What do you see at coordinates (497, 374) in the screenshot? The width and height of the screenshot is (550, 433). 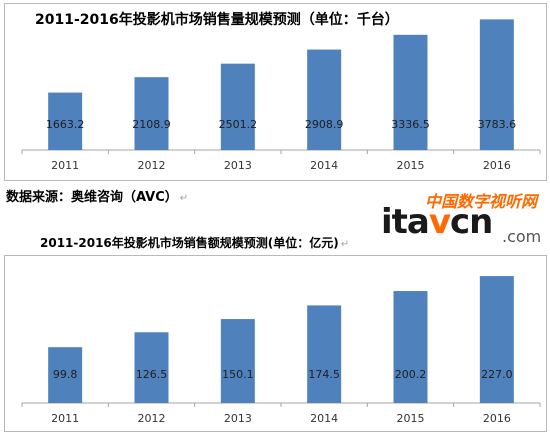 I see `data-label: 227.0` at bounding box center [497, 374].